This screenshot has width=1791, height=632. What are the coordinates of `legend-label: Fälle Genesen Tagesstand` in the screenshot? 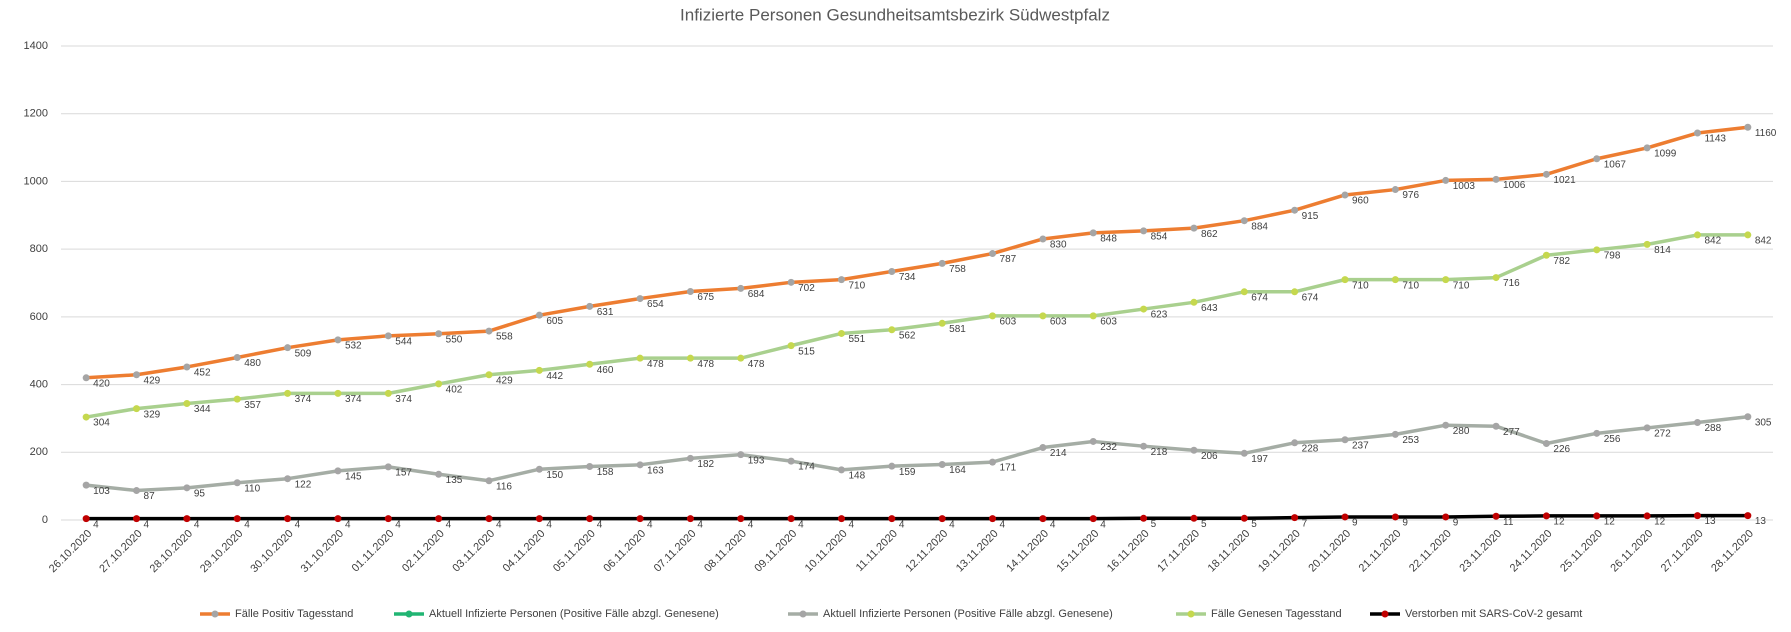 It's located at (1276, 614).